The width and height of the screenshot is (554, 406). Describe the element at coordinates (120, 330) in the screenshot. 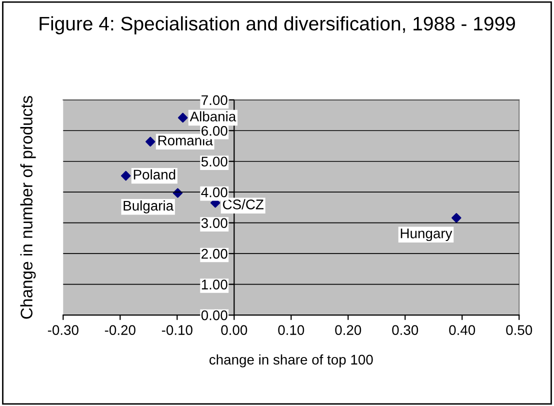

I see `x-tick-label: -0.20` at that location.